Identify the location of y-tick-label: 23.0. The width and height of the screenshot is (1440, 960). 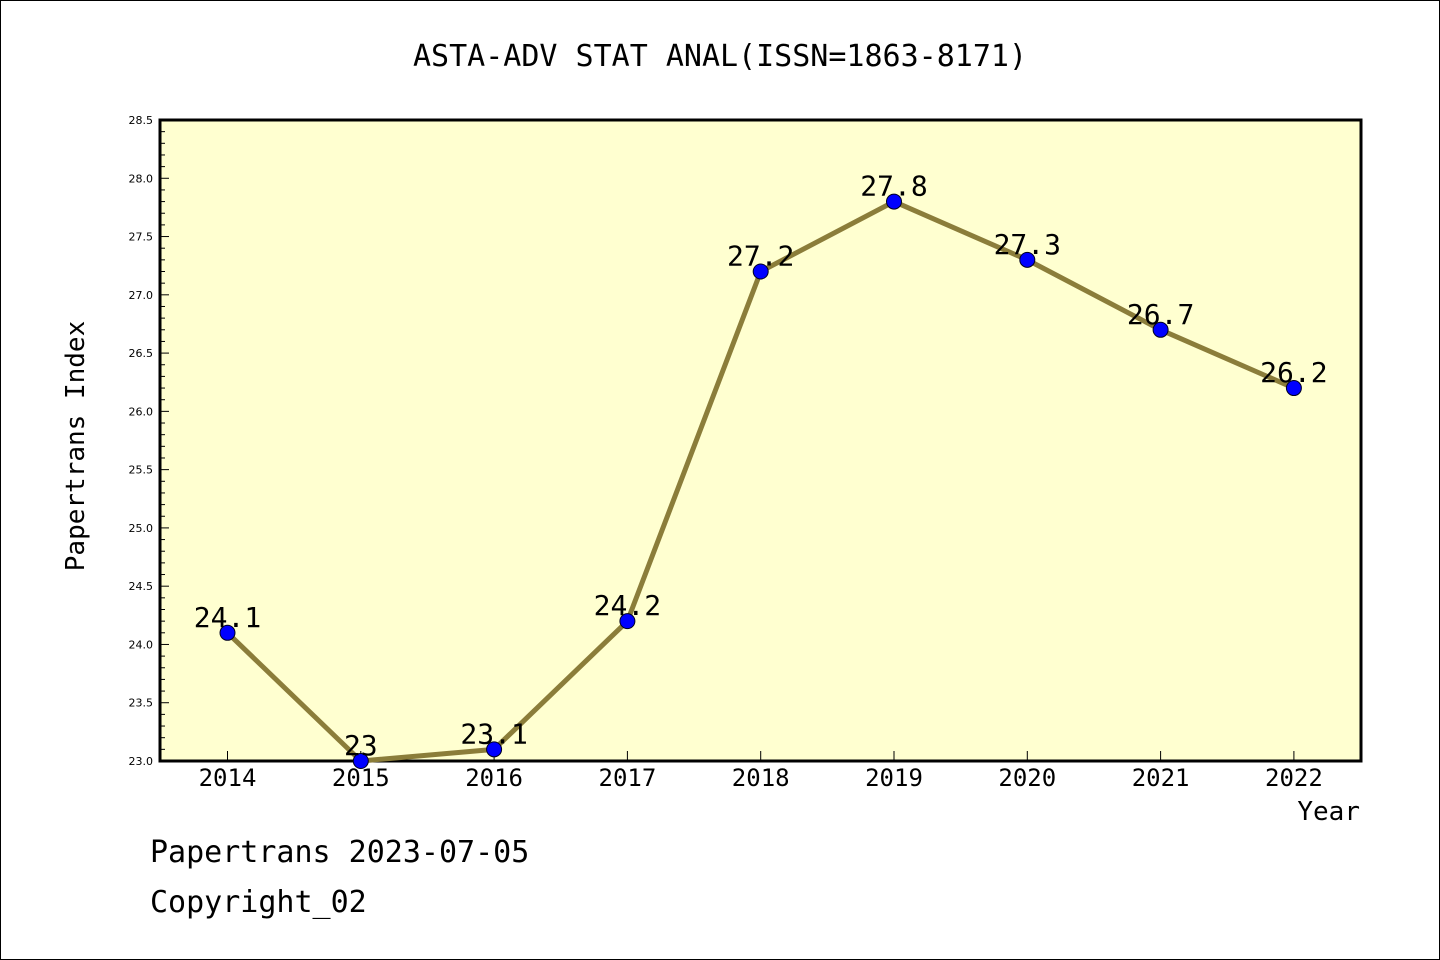
(141, 761).